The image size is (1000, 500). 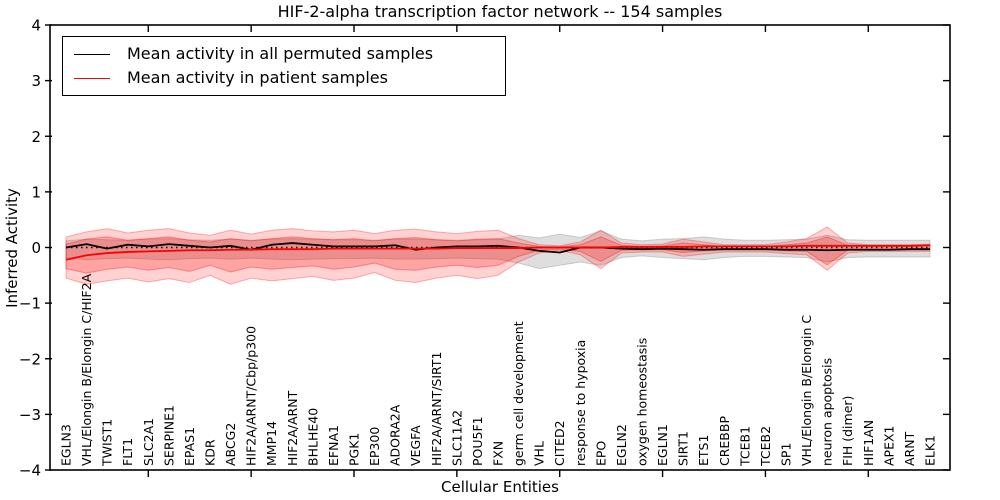 What do you see at coordinates (210, 452) in the screenshot?
I see `x-tick-label: KDR` at bounding box center [210, 452].